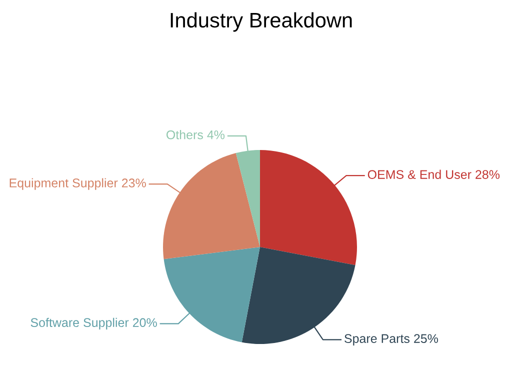  I want to click on slice-label: OEMS & End User 28%, so click(434, 174).